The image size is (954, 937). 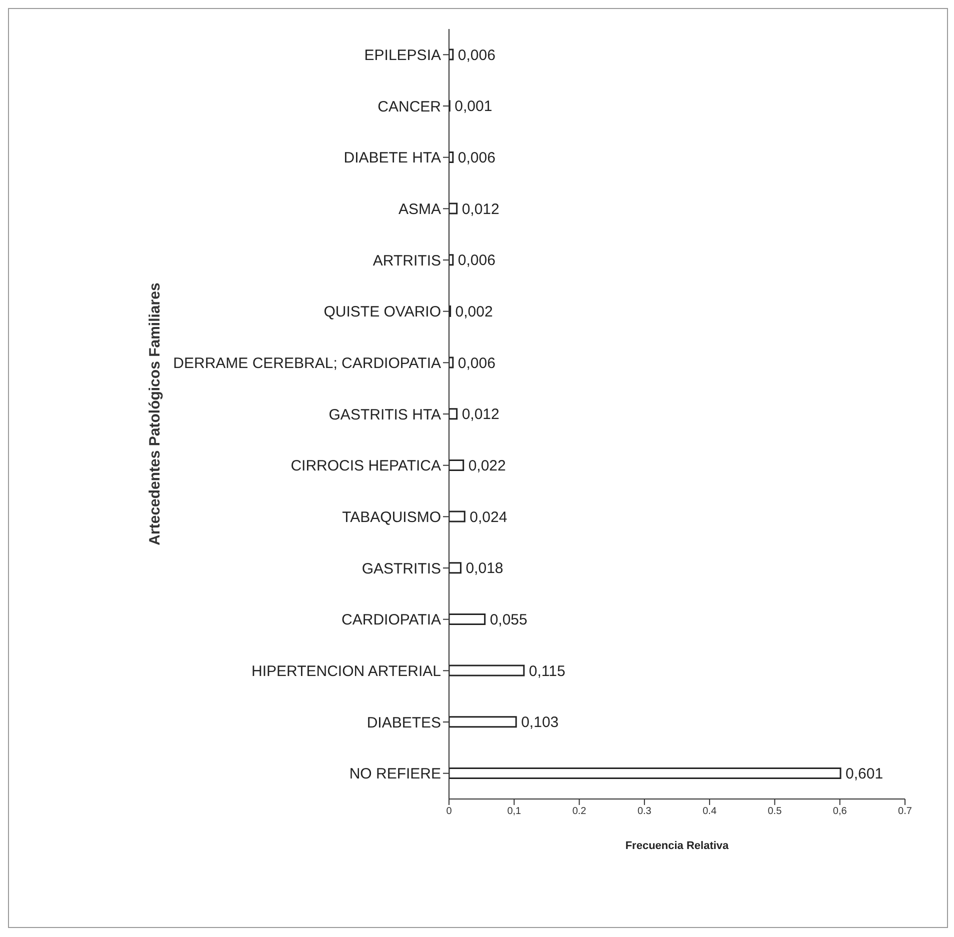 What do you see at coordinates (406, 261) in the screenshot?
I see `y-tick-label: ARTRITIS` at bounding box center [406, 261].